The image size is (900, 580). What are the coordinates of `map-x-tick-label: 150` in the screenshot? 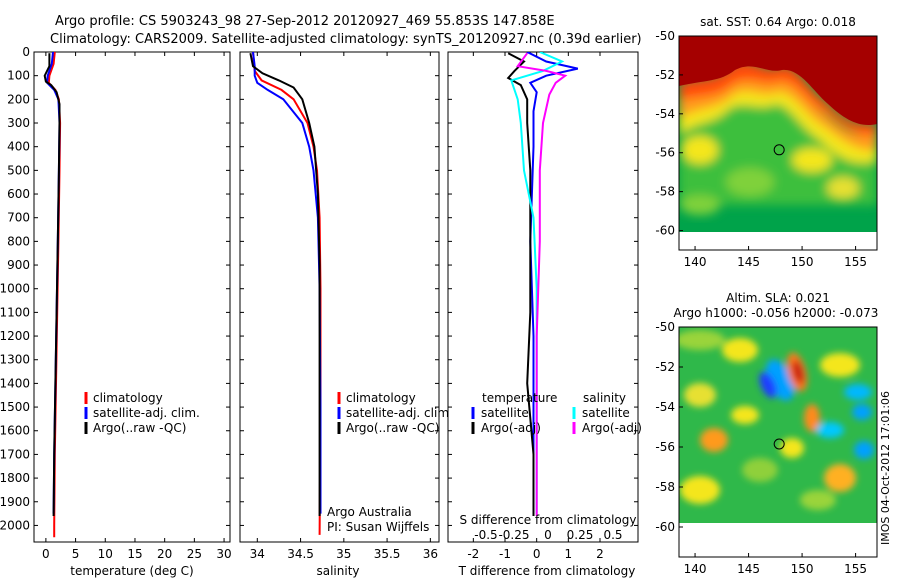 It's located at (802, 569).